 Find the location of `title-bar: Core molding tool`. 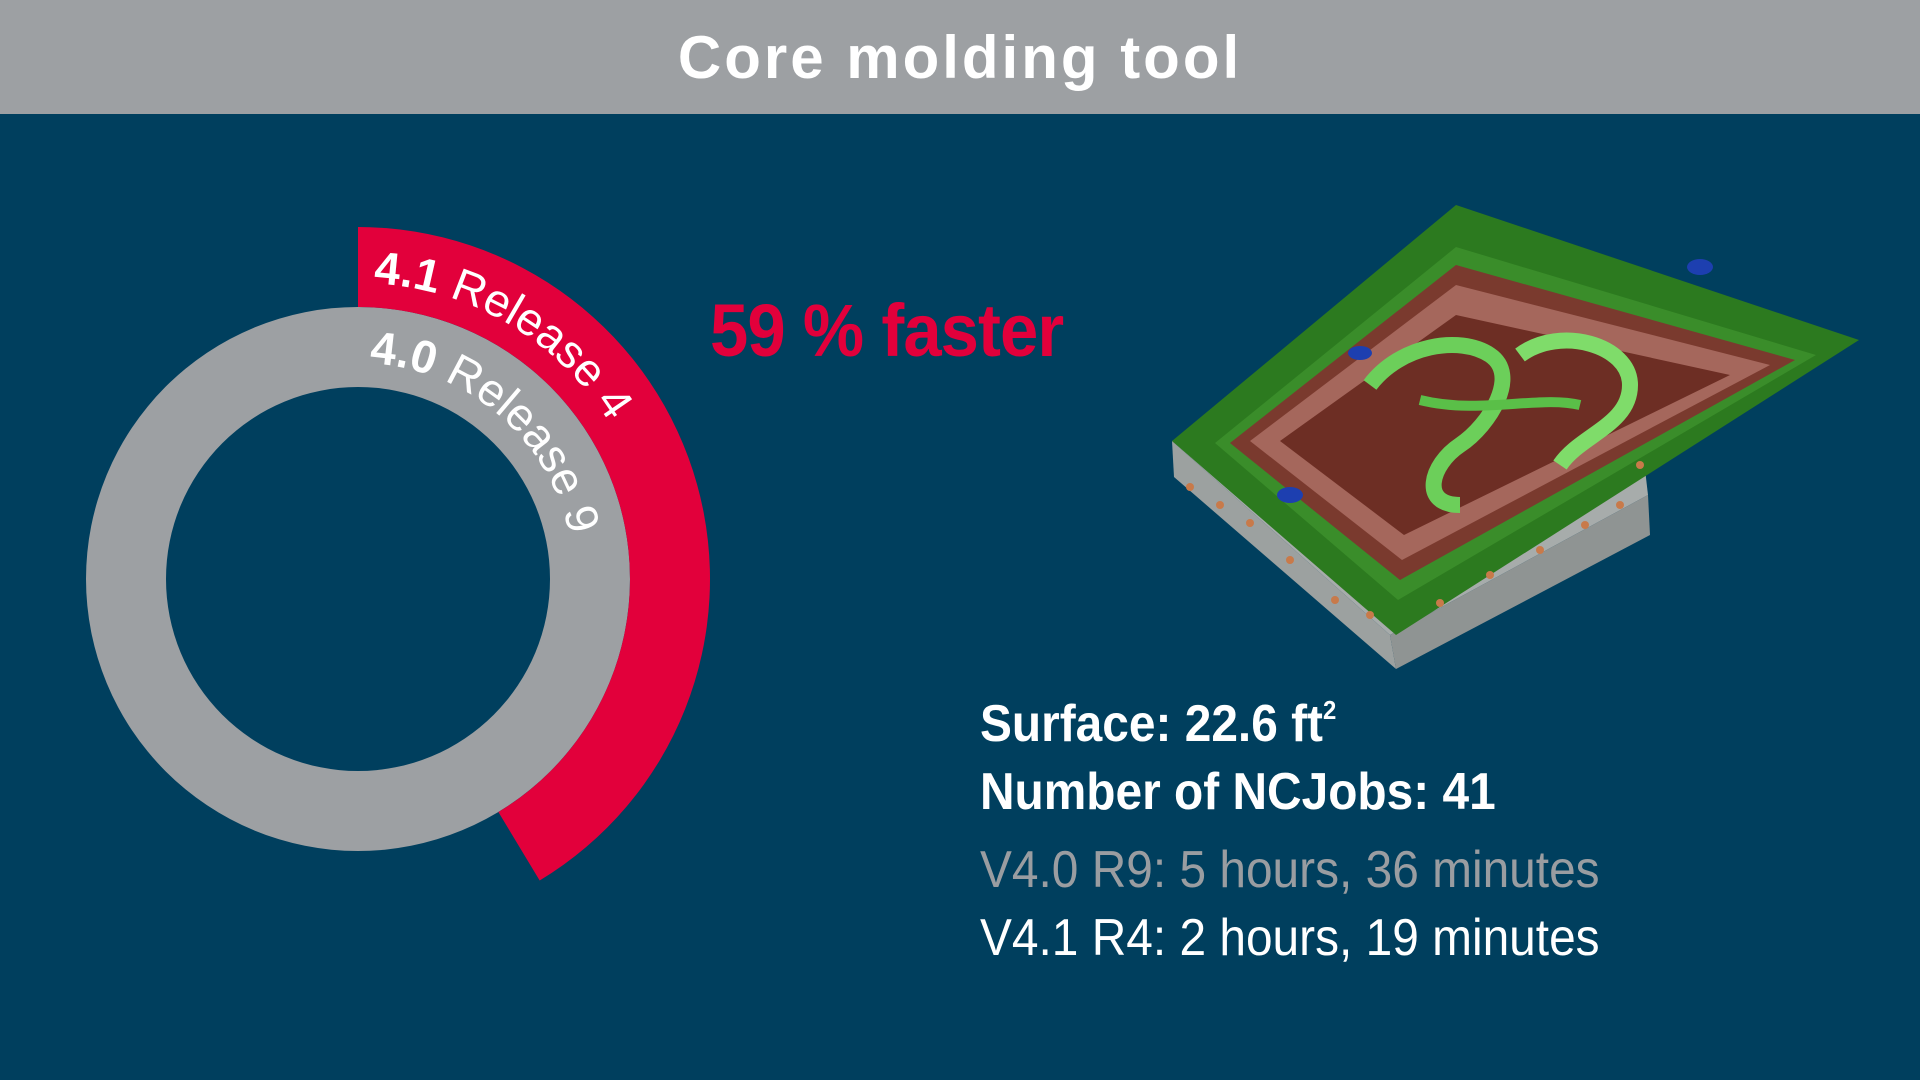

title-bar: Core molding tool is located at coordinates (960, 57).